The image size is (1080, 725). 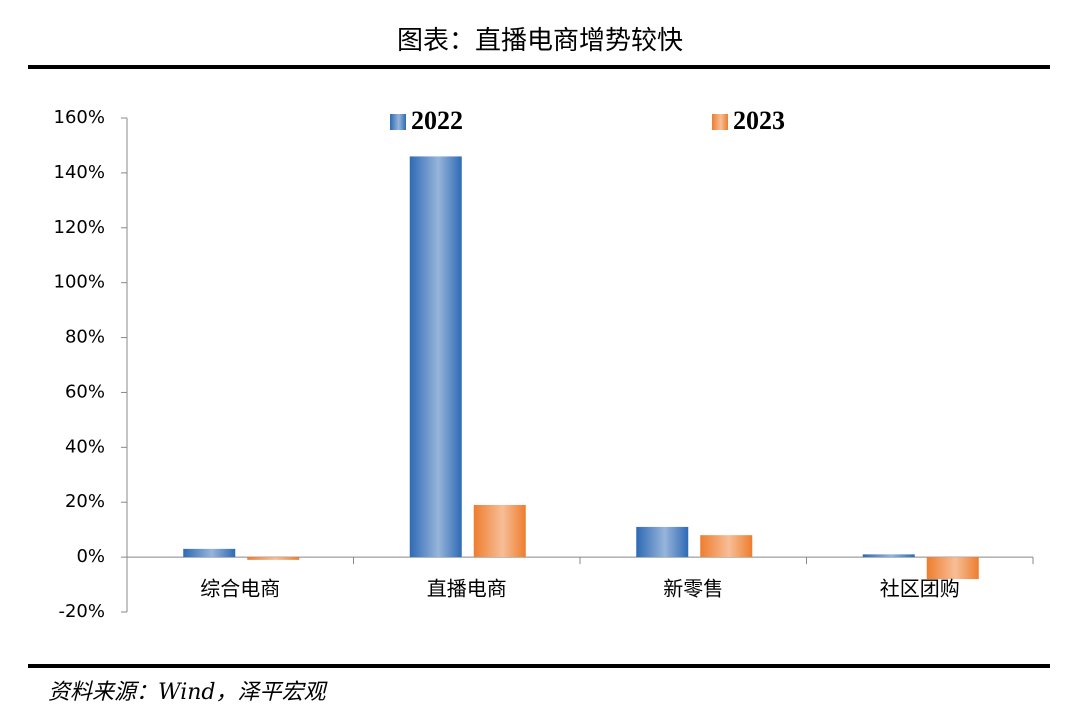 I want to click on y-tick-label: 140%, so click(x=79, y=172).